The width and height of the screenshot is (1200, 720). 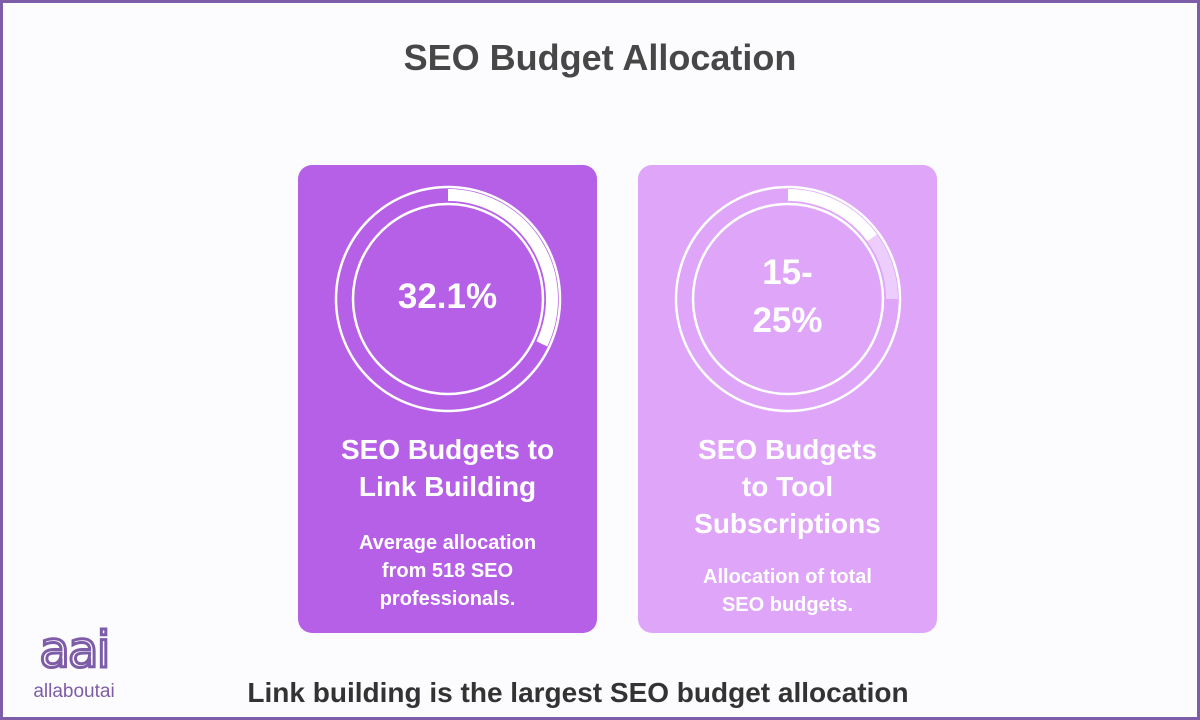 What do you see at coordinates (447, 468) in the screenshot?
I see `card-heading: SEO Budgets to Link Building` at bounding box center [447, 468].